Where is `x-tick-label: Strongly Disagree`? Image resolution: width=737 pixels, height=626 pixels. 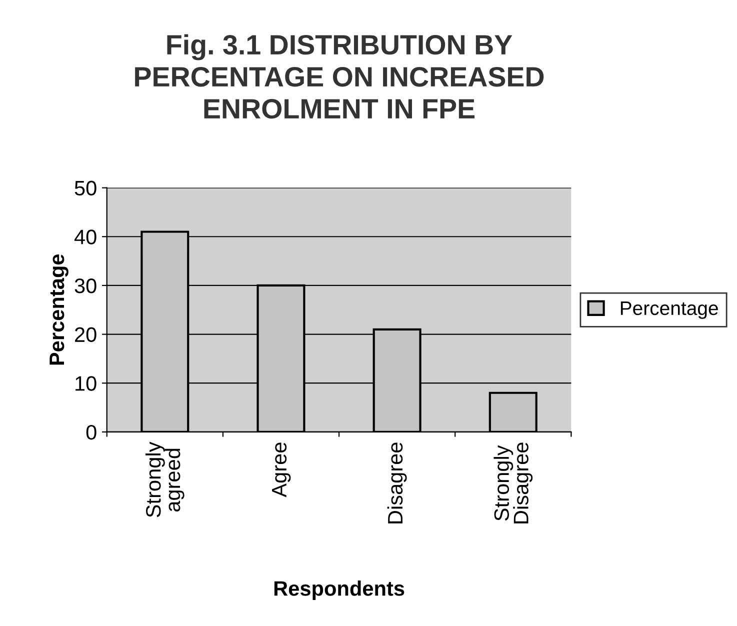 x-tick-label: Strongly Disagree is located at coordinates (513, 483).